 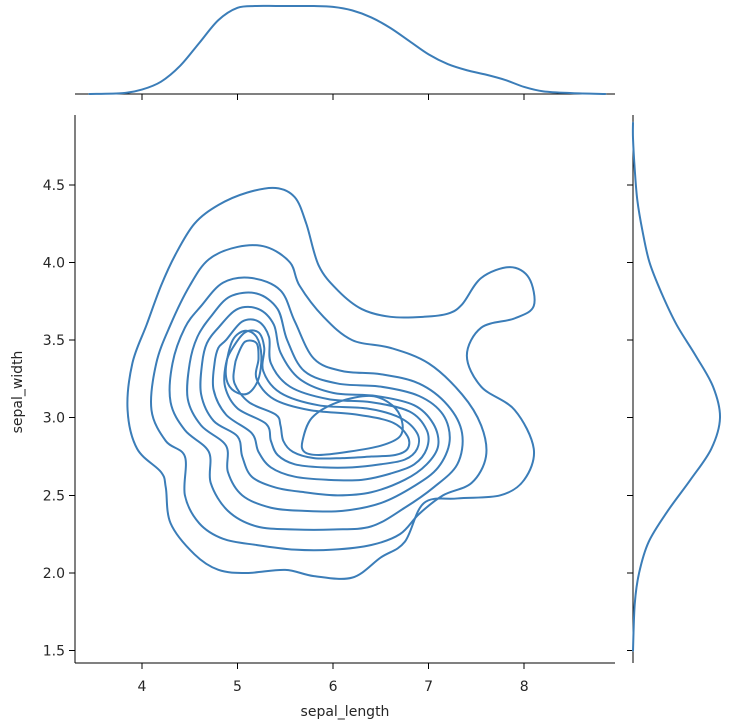 What do you see at coordinates (630, 418) in the screenshot?
I see `marginal-y-ticks` at bounding box center [630, 418].